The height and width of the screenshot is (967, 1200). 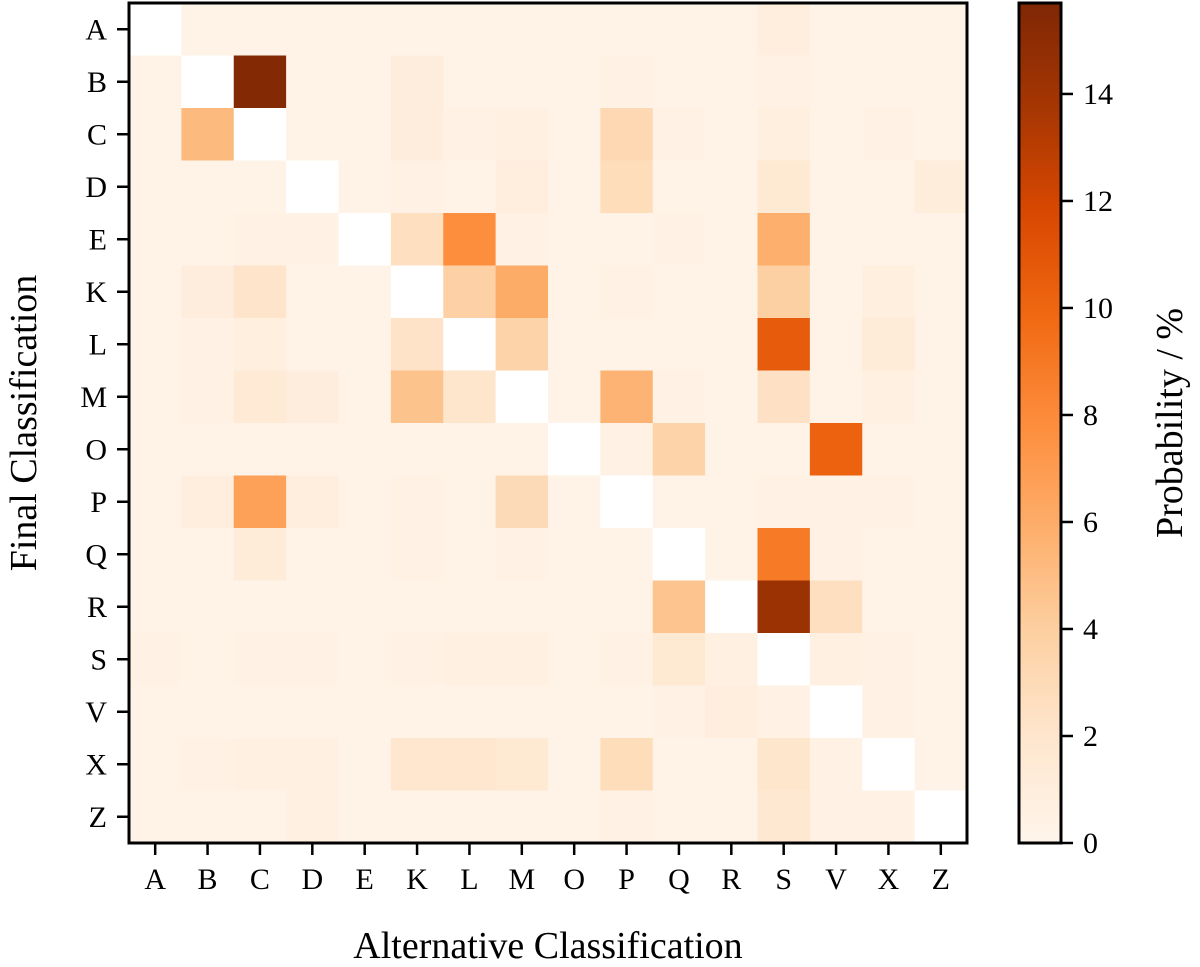 What do you see at coordinates (522, 817) in the screenshot?
I see `heatmap-cell-Z-M` at bounding box center [522, 817].